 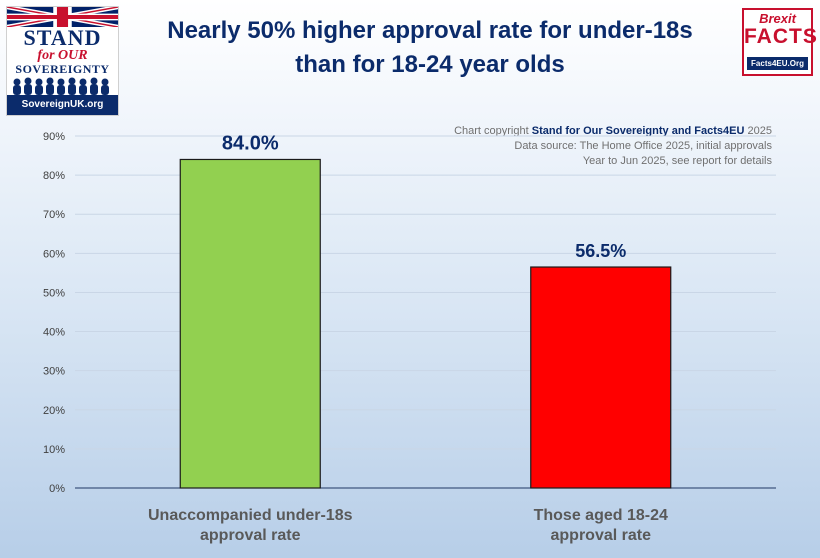 What do you see at coordinates (430, 64) in the screenshot?
I see `chart-title-line-2: than for 18-24 year olds` at bounding box center [430, 64].